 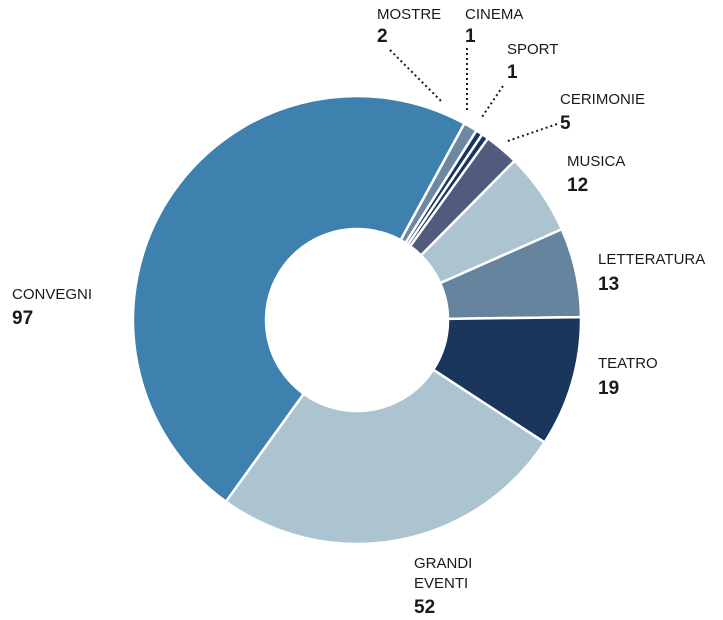 I want to click on label-letteratura-name: LETTERATURA, so click(x=651, y=259).